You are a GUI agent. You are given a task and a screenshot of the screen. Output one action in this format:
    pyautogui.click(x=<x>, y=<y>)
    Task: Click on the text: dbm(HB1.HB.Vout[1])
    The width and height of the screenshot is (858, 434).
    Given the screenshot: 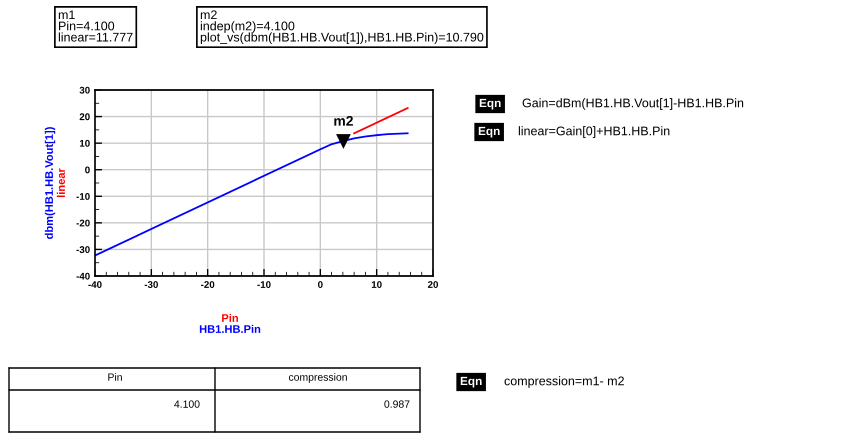 What is the action you would take?
    pyautogui.click(x=50, y=183)
    